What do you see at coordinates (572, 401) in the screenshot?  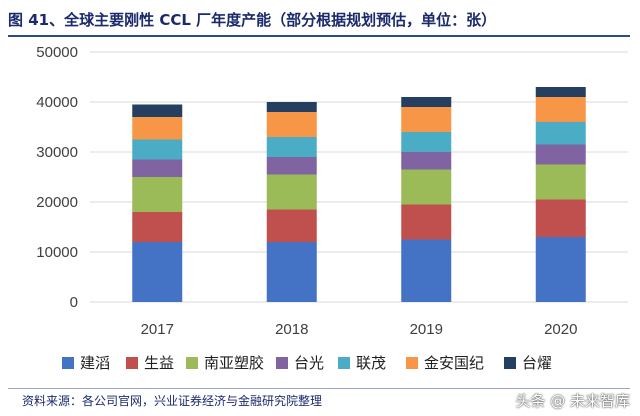 I see `watermark: 头条 @ 未来智库` at bounding box center [572, 401].